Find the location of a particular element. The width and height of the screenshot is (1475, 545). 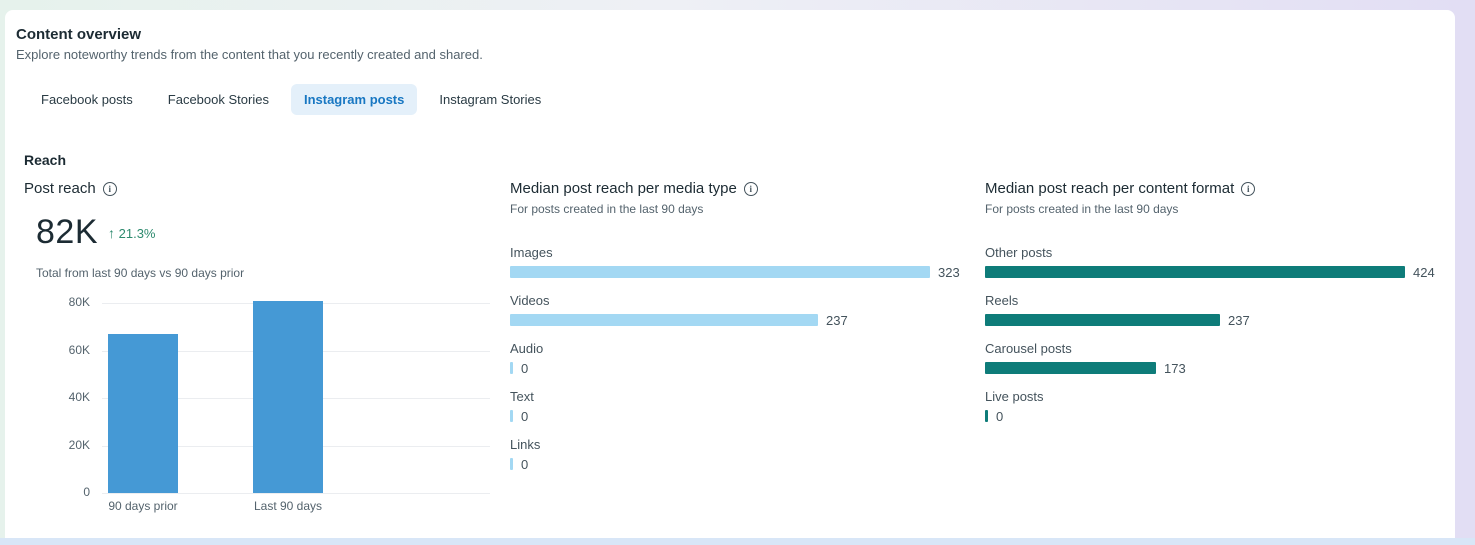

tab-facebook-stories: Facebook Stories is located at coordinates (218, 99).